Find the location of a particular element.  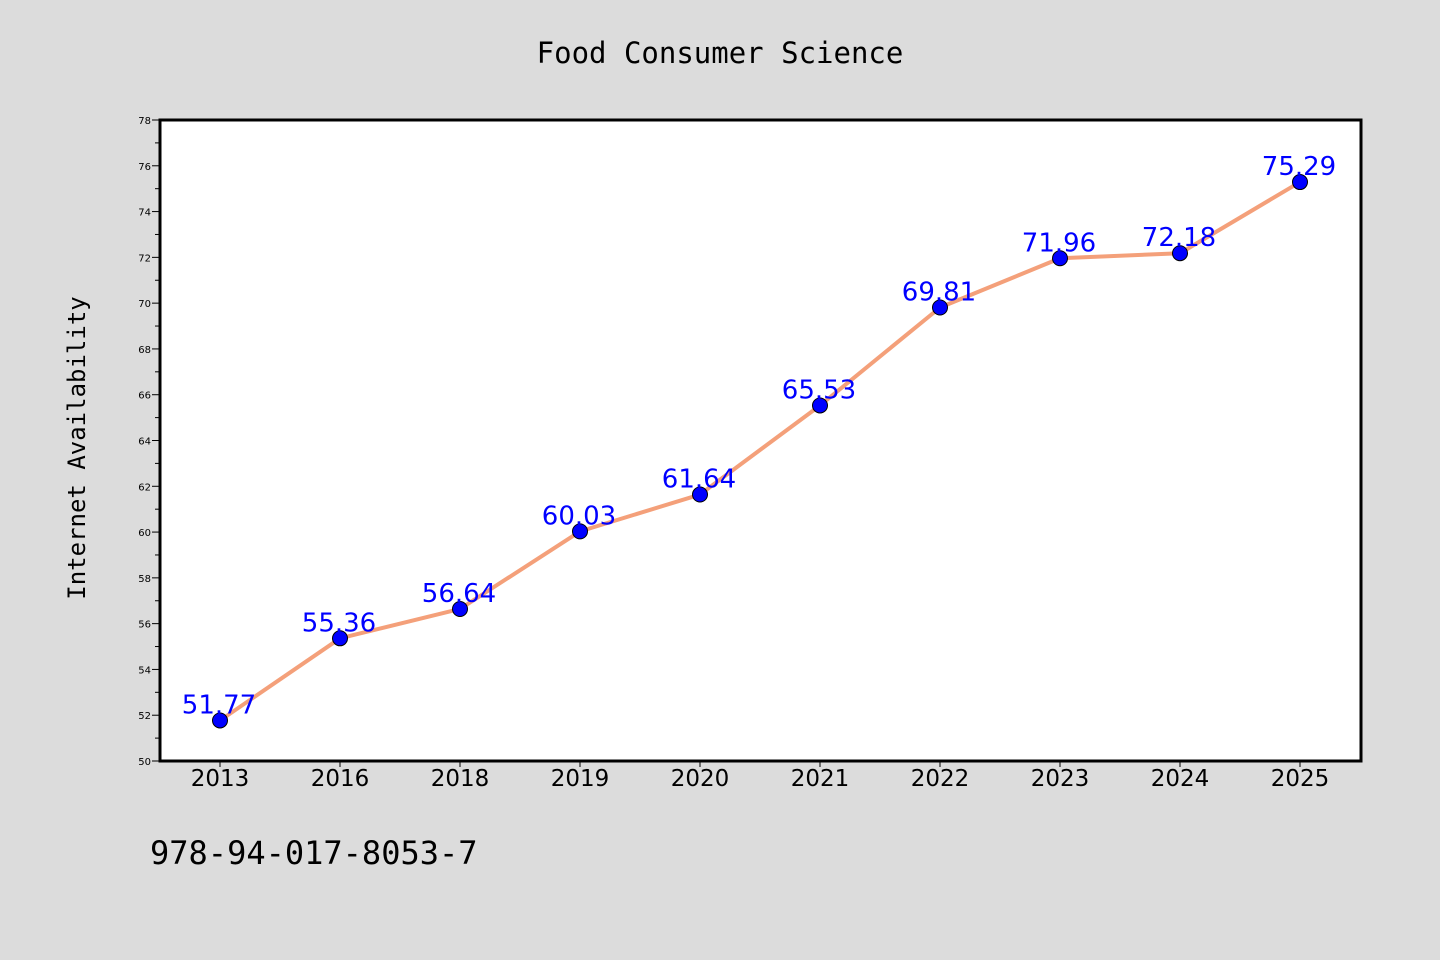

x-axis: 2013 2016 2018 2019 2020 2021 2022 2023 2024 2025 is located at coordinates (760, 776).